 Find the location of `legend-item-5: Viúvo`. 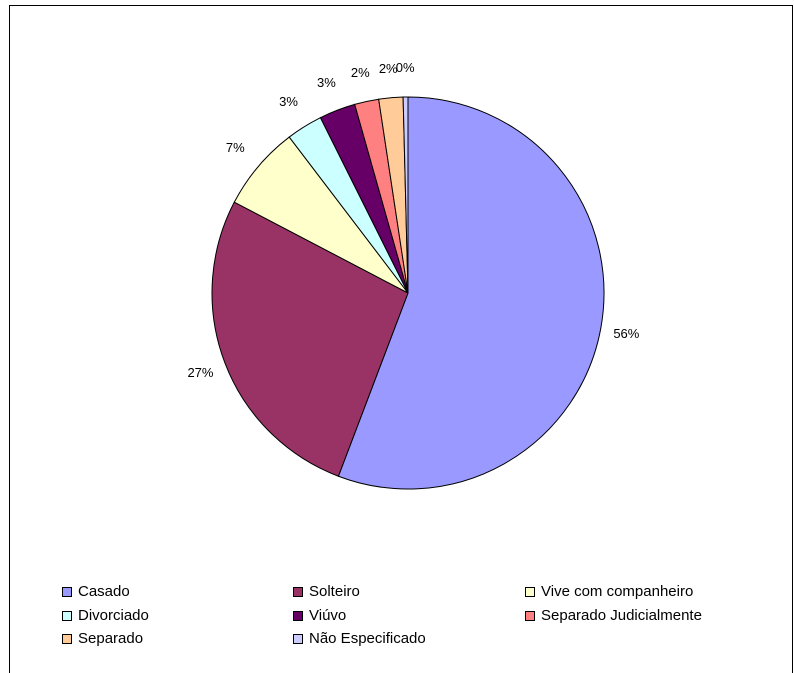

legend-item-5: Viúvo is located at coordinates (319, 615).